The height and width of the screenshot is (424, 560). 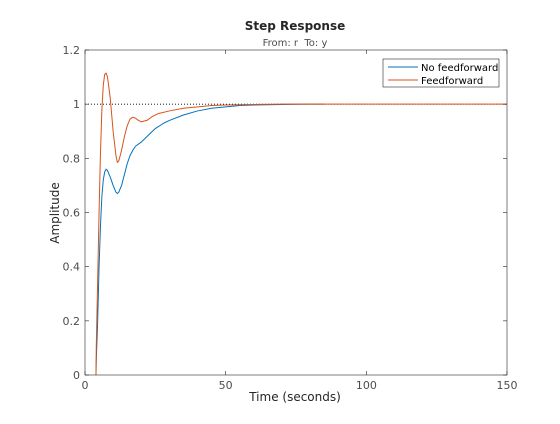 What do you see at coordinates (295, 26) in the screenshot?
I see `chart-title: Step Response` at bounding box center [295, 26].